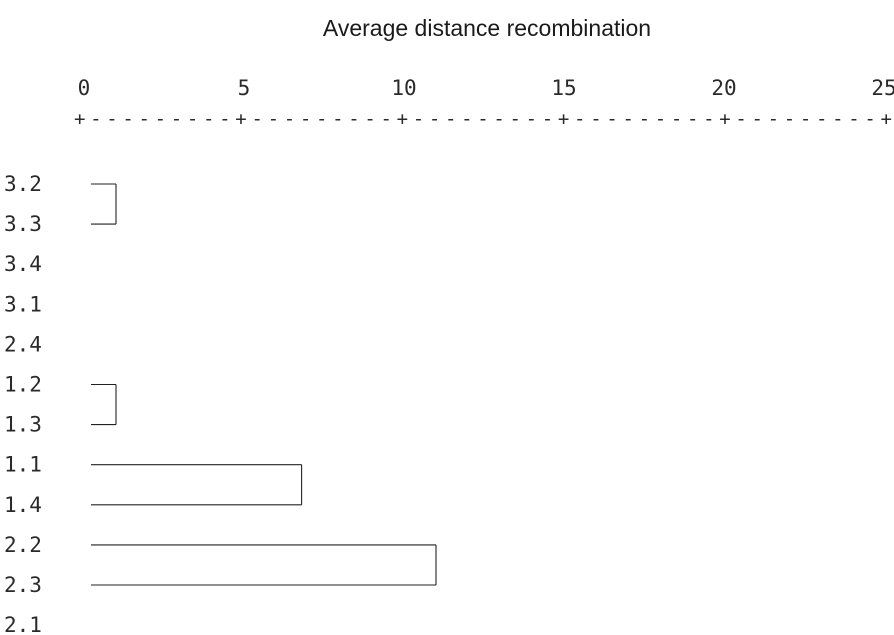 The image size is (894, 635). Describe the element at coordinates (244, 88) in the screenshot. I see `x-tick-label: 5` at that location.